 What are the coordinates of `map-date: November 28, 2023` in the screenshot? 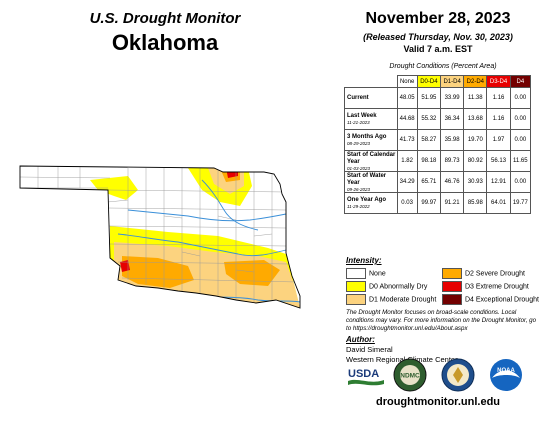 It's located at (438, 18).